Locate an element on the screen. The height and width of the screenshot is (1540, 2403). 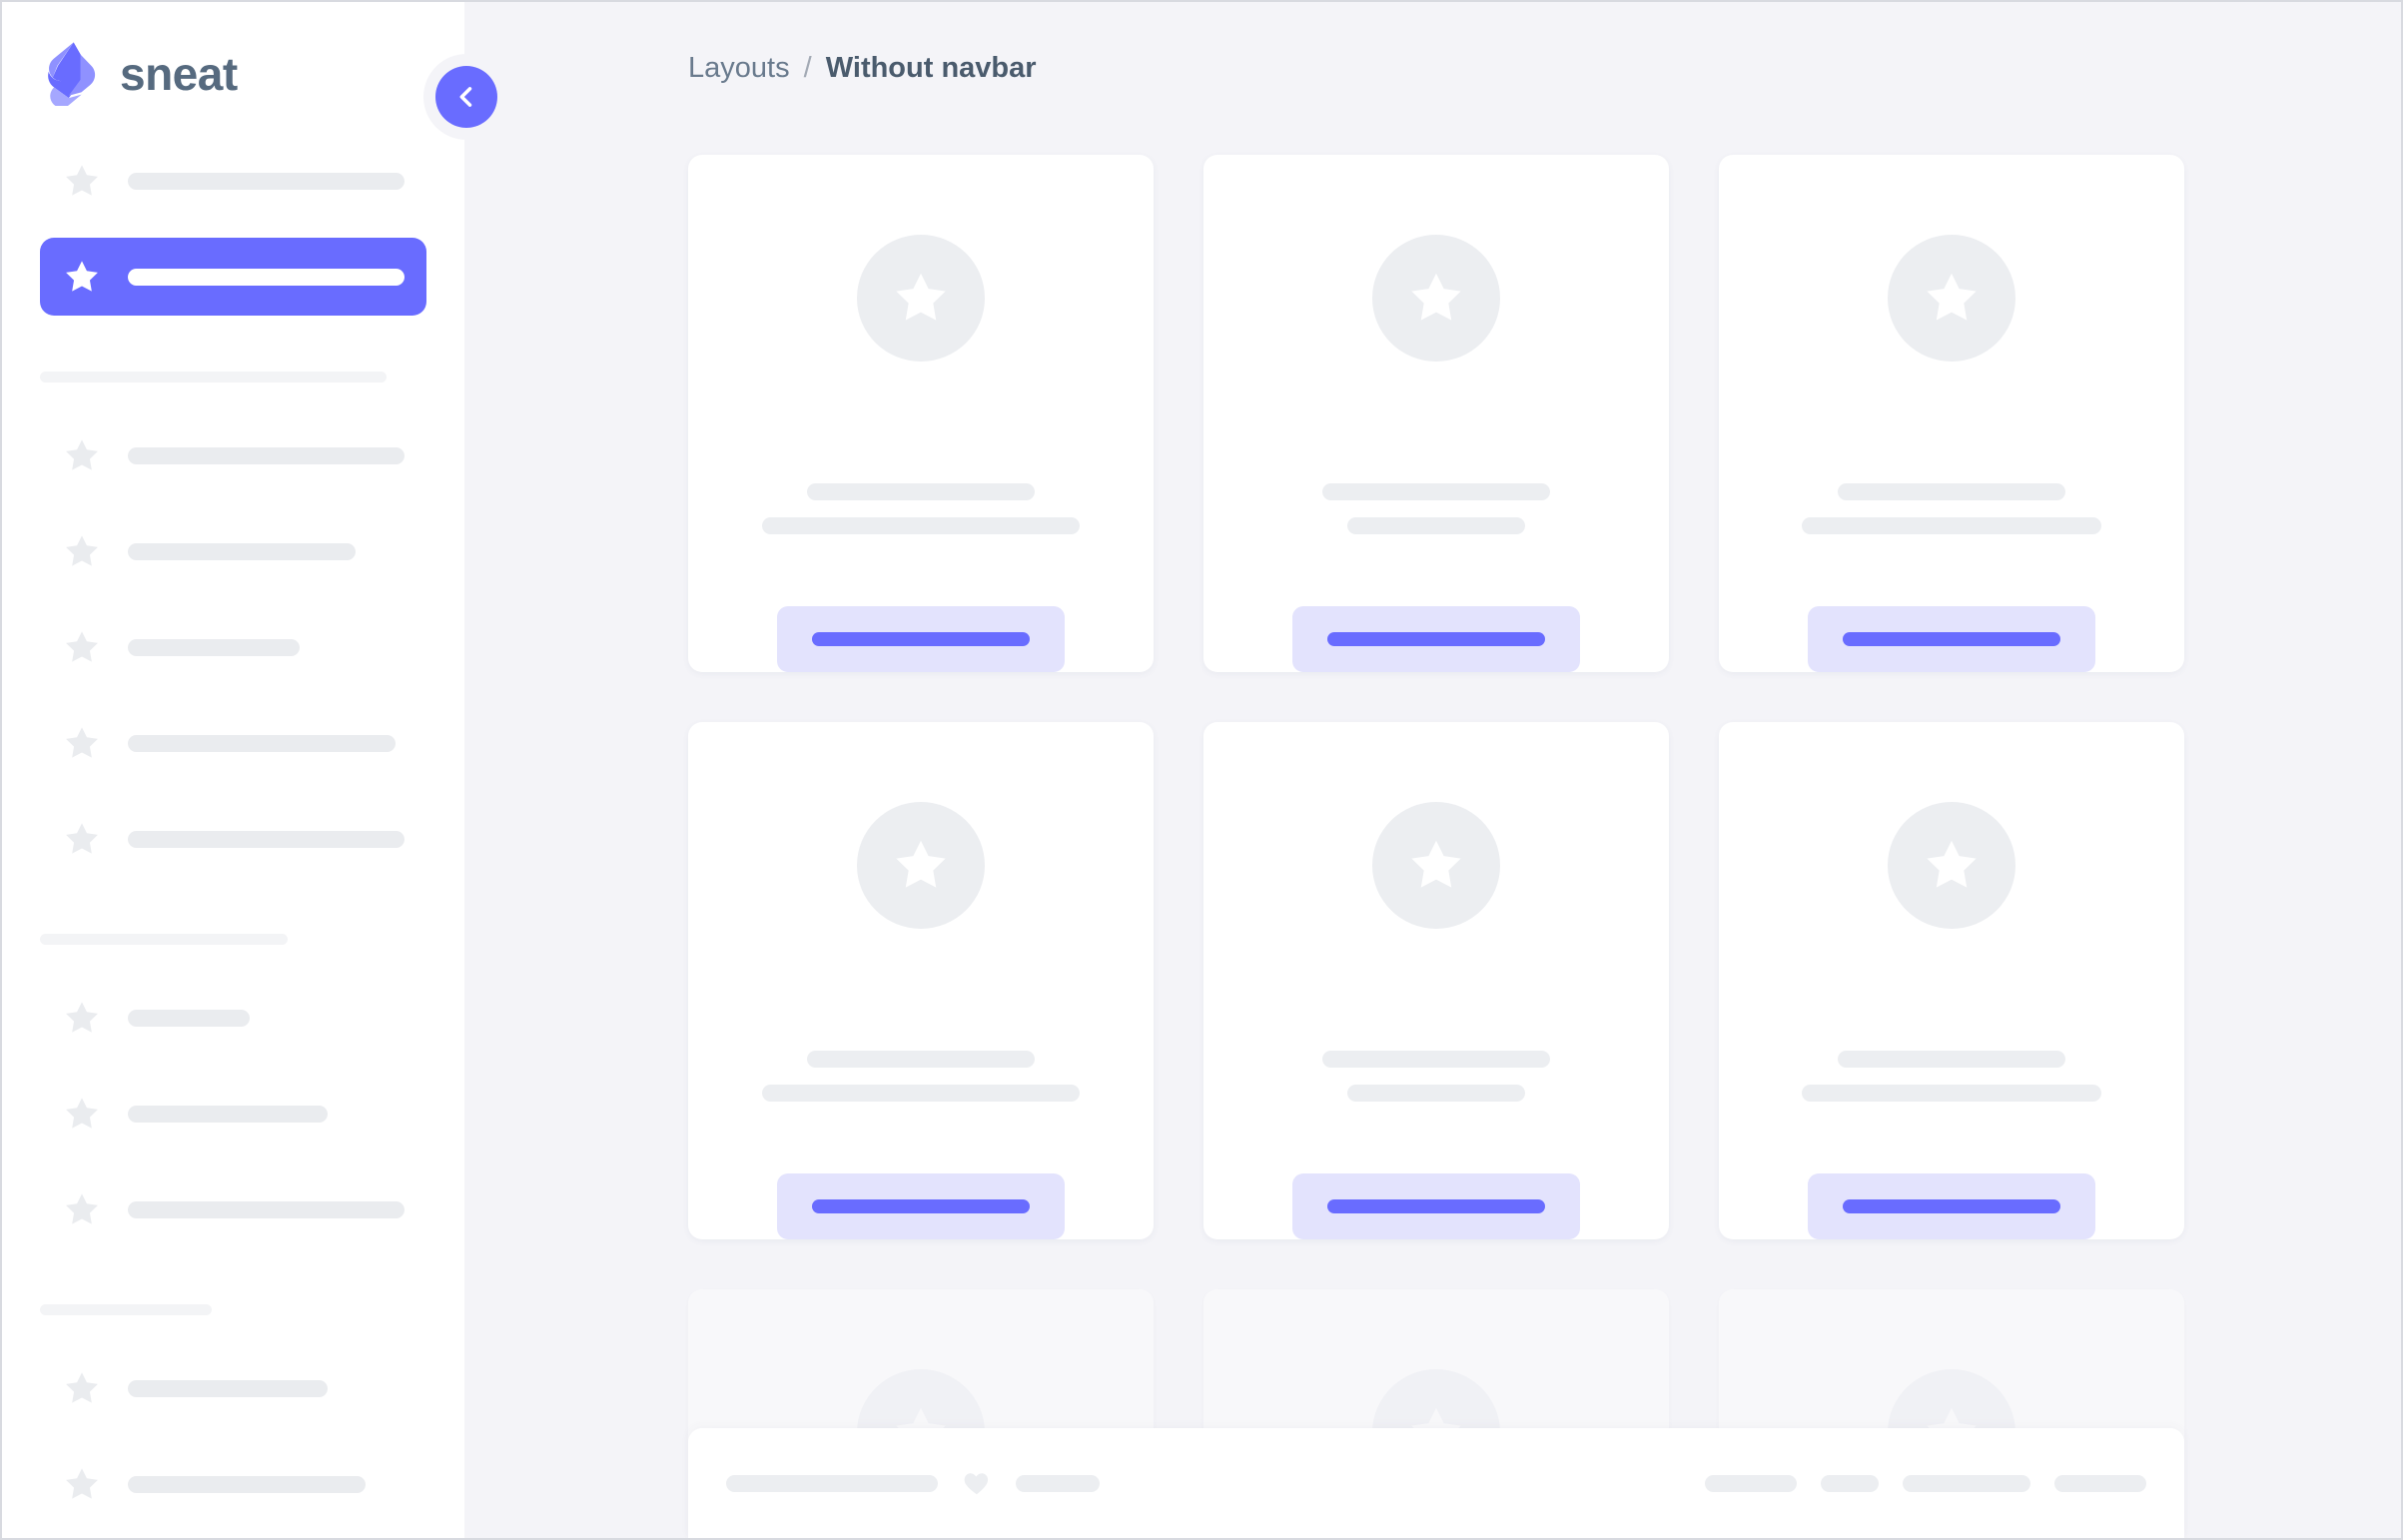
sidebar-collapse-button is located at coordinates (466, 97).